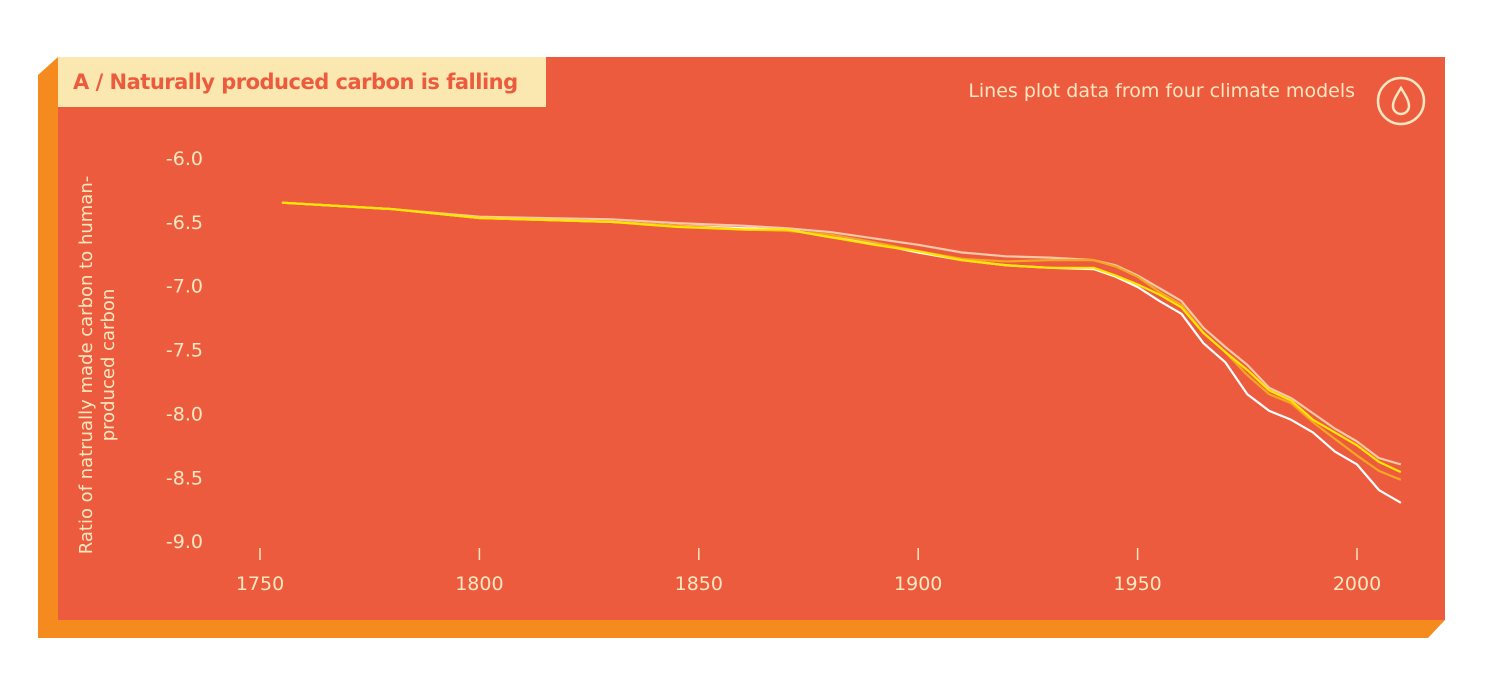 The width and height of the screenshot is (1485, 694). What do you see at coordinates (479, 584) in the screenshot?
I see `x-tick-label: 1800` at bounding box center [479, 584].